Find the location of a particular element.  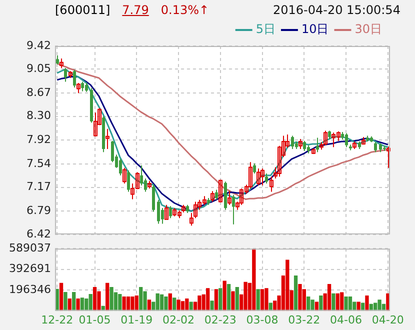

x-tick-label: 01-05 is located at coordinates (94, 319).